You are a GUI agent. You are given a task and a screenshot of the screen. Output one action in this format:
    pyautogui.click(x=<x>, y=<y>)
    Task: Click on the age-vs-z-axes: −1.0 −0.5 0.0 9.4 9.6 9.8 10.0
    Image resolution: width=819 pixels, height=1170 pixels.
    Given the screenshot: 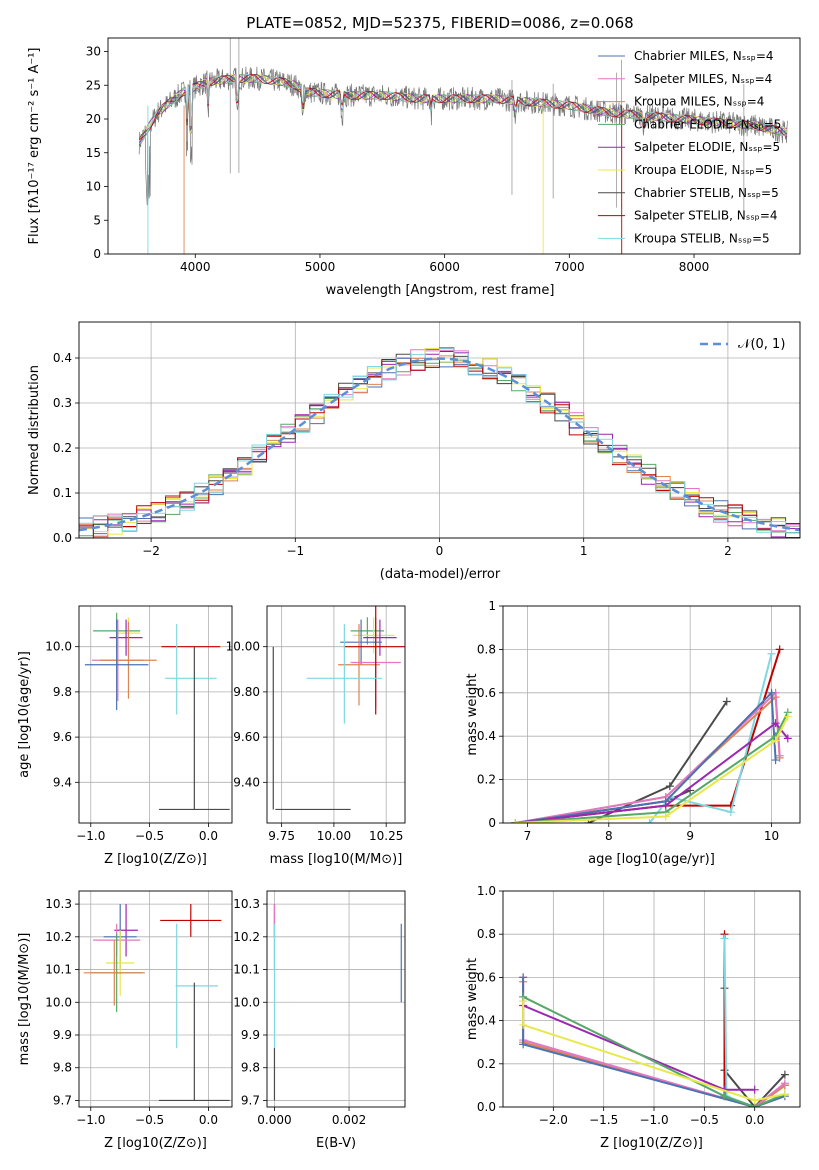 What is the action you would take?
    pyautogui.click(x=138, y=724)
    